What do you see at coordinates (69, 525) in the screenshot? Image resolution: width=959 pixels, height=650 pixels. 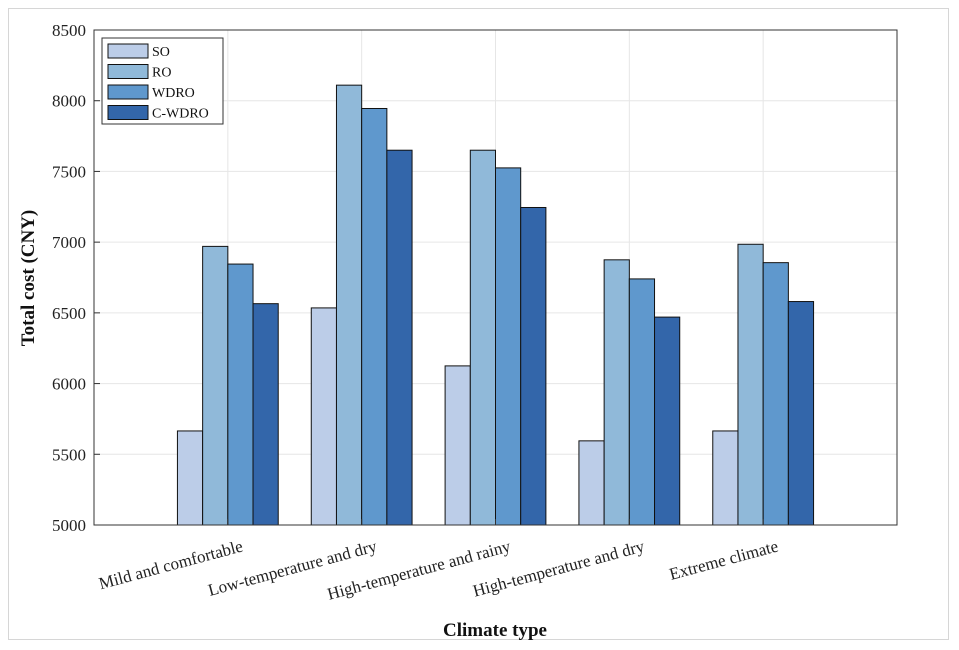 I see `y-tick-label-0: 5000` at bounding box center [69, 525].